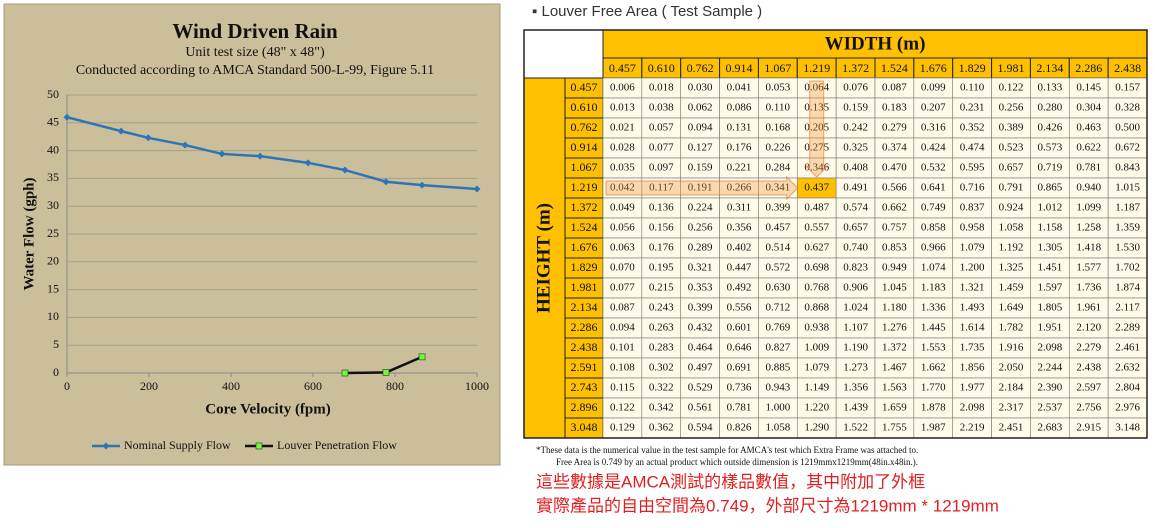 Image resolution: width=1155 pixels, height=528 pixels. What do you see at coordinates (1049, 248) in the screenshot?
I see `table-cell-text: 1.305` at bounding box center [1049, 248].